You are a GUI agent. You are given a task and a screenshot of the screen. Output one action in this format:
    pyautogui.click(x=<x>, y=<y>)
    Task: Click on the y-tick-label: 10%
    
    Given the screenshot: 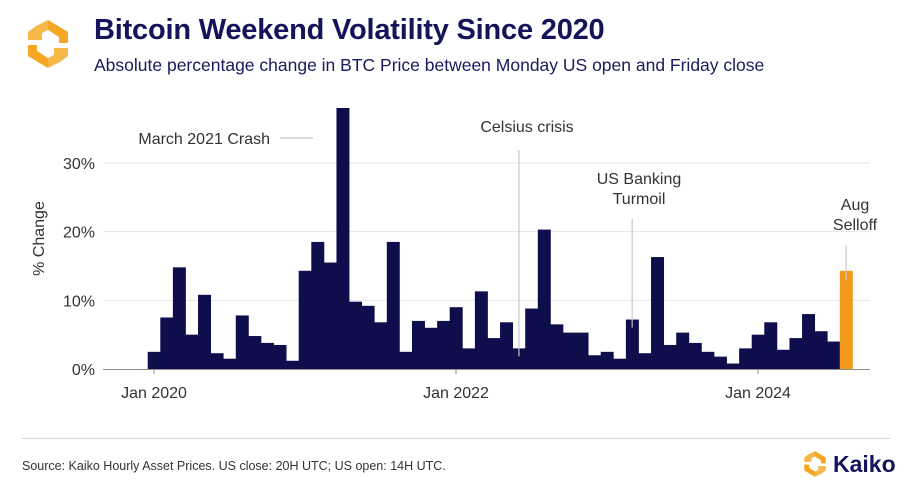 What is the action you would take?
    pyautogui.click(x=79, y=301)
    